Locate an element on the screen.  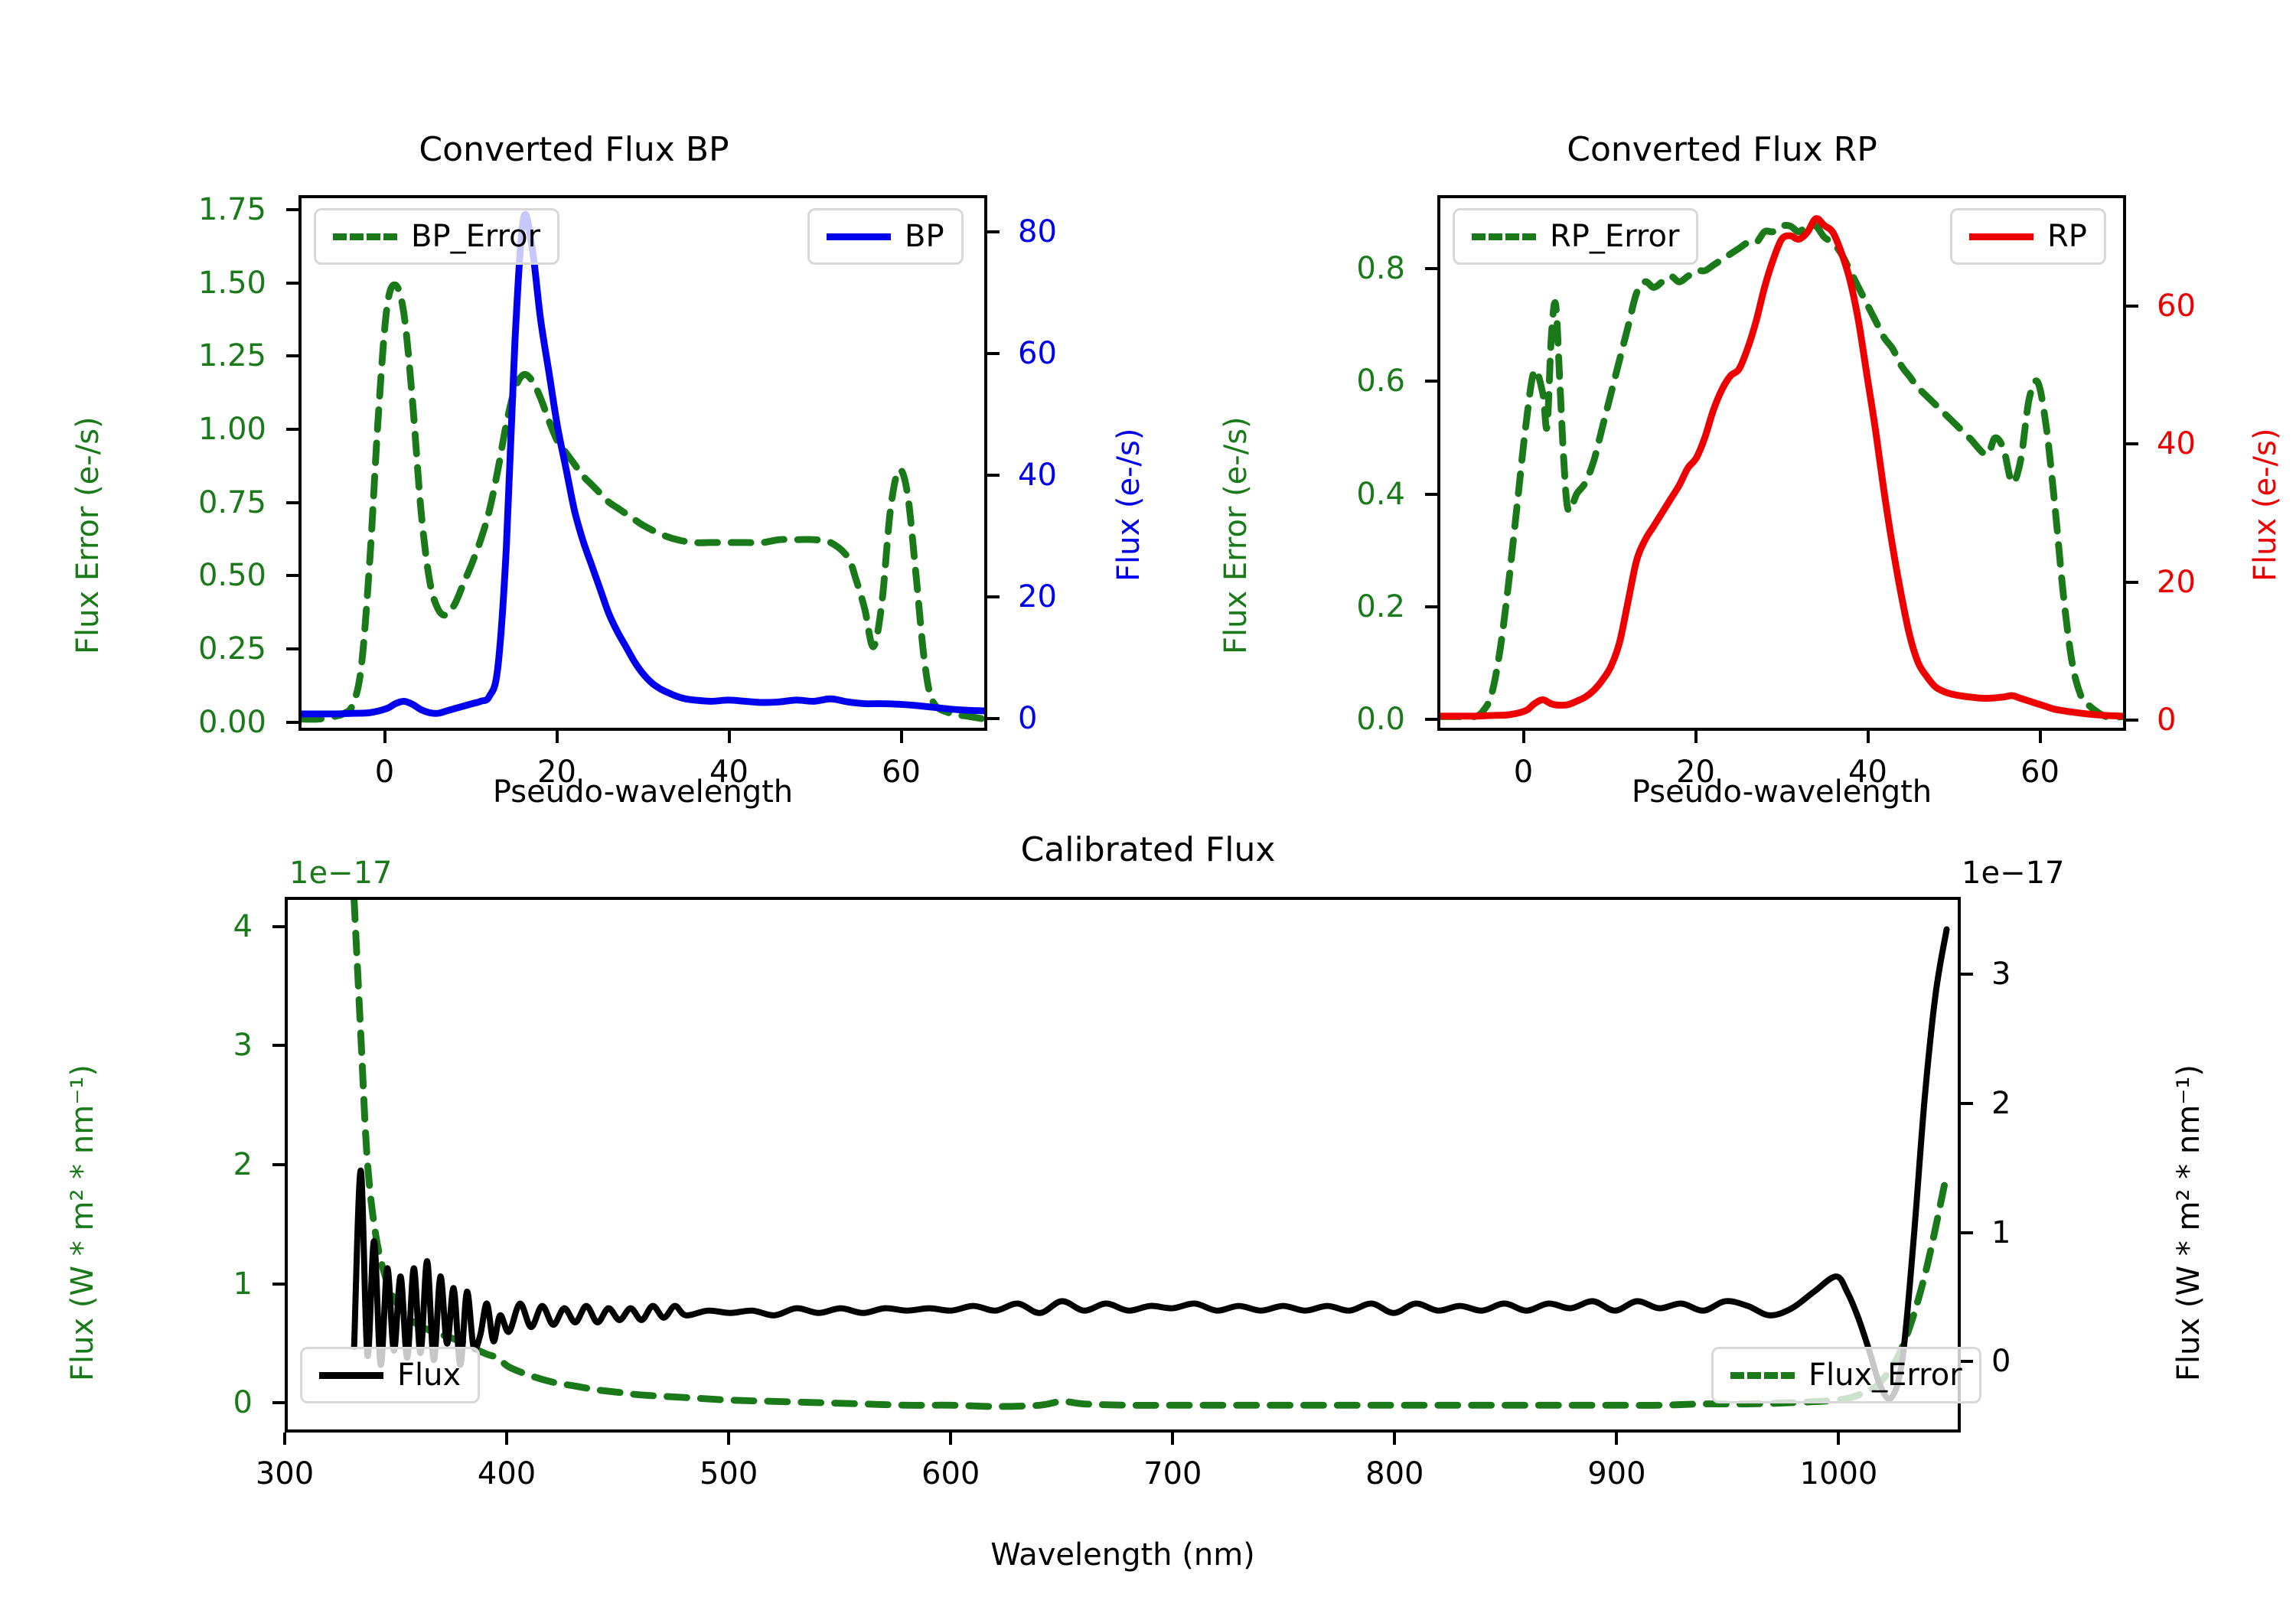
y-tick-label-left: 0.8 is located at coordinates (1380, 268).